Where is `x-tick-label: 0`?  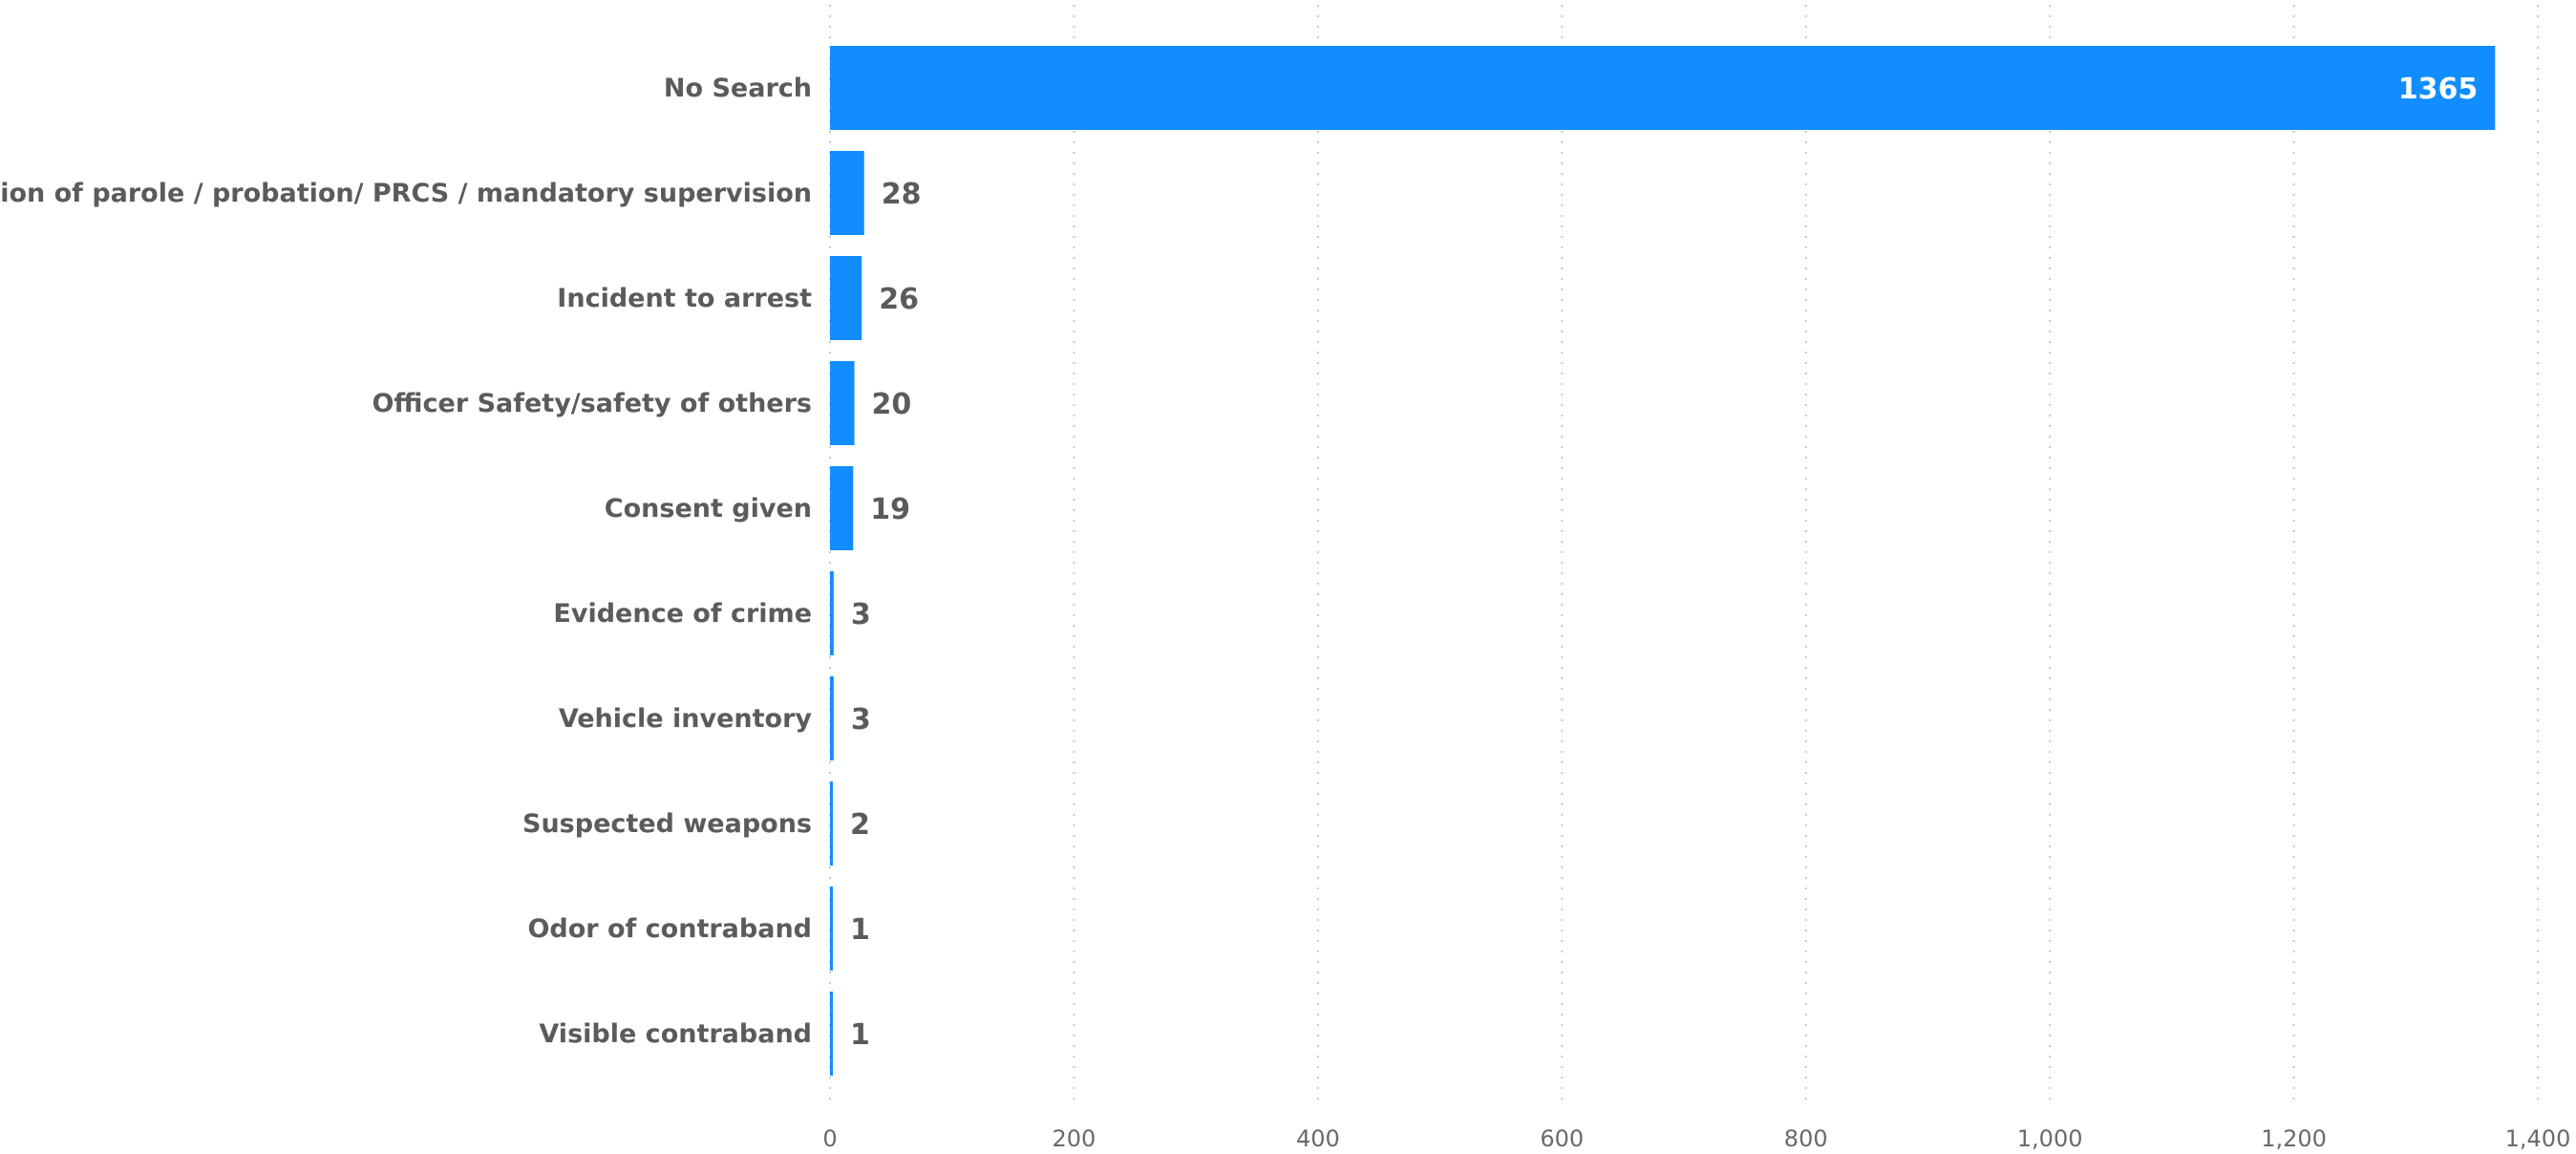
x-tick-label: 0 is located at coordinates (829, 1138).